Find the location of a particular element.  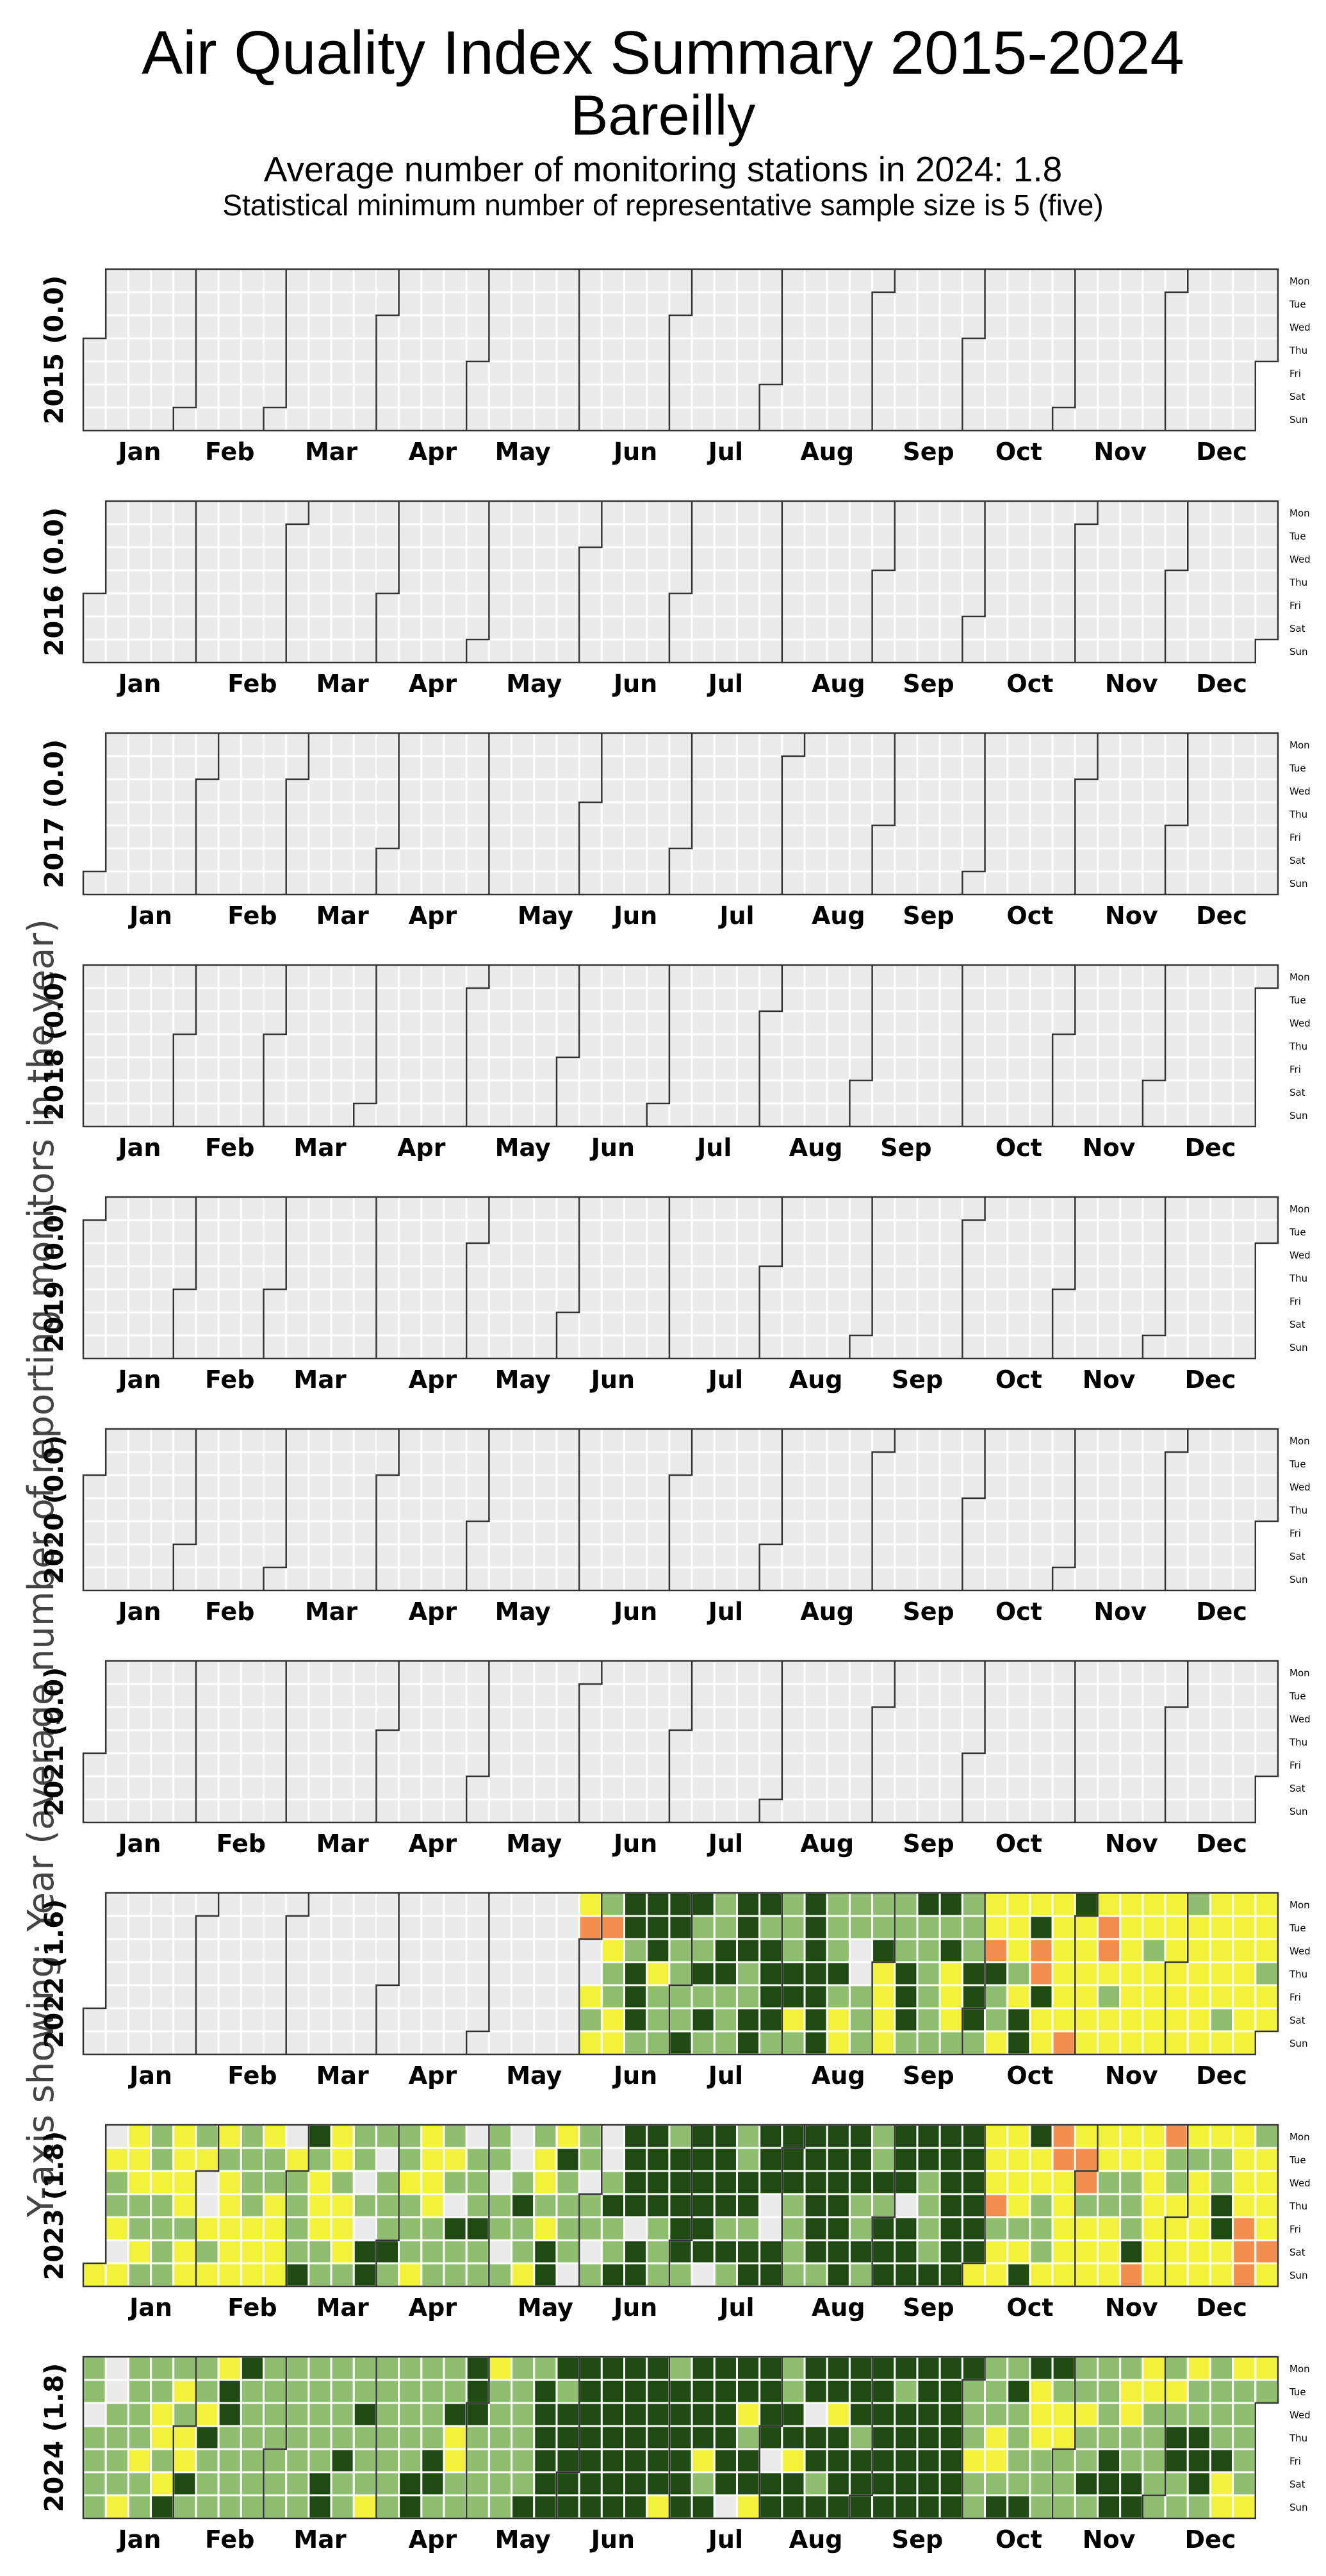

month-label: Jun is located at coordinates (634, 916).